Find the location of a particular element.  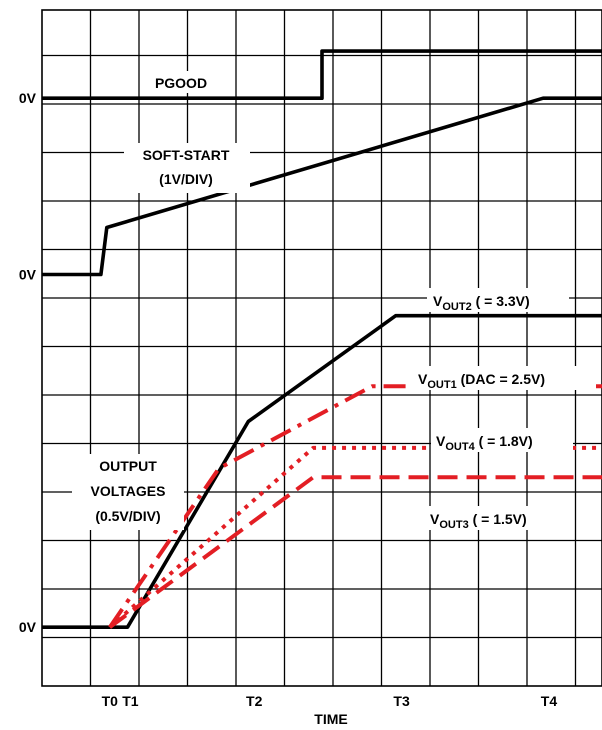

softstart-scale-label: (1V/DIV) is located at coordinates (186, 179).